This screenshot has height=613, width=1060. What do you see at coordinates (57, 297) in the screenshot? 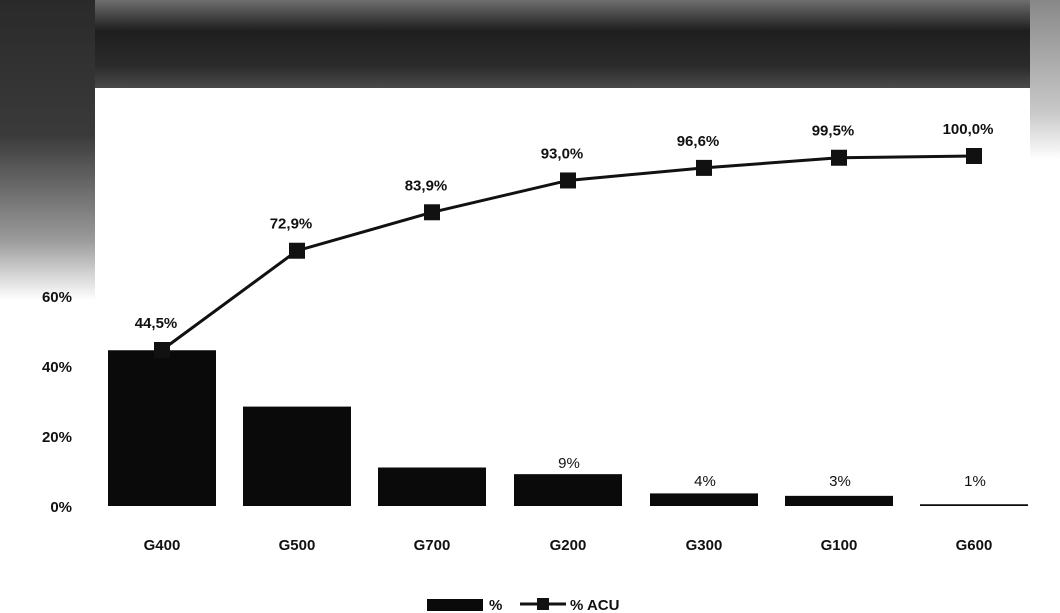
I see `y-tick-label: 60%` at bounding box center [57, 297].